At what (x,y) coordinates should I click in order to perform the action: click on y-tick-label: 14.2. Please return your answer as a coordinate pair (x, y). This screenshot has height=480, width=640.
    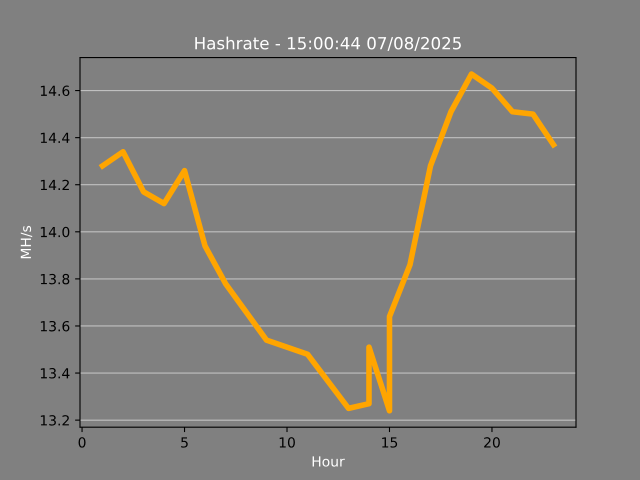
    Looking at the image, I should click on (54, 185).